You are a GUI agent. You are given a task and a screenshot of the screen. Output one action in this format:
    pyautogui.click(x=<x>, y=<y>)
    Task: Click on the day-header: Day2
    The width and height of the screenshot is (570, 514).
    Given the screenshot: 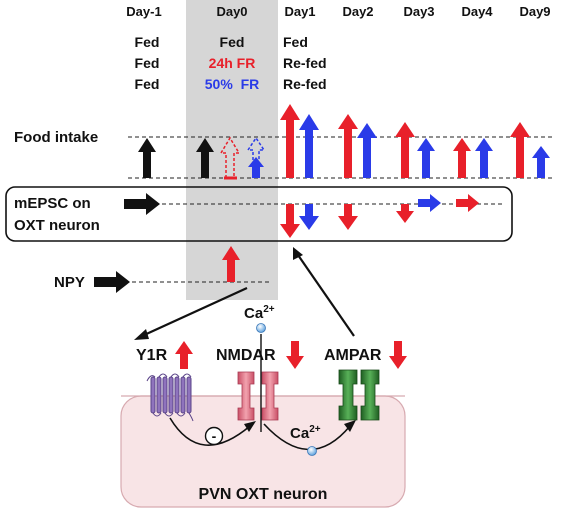 What is the action you would take?
    pyautogui.click(x=357, y=11)
    